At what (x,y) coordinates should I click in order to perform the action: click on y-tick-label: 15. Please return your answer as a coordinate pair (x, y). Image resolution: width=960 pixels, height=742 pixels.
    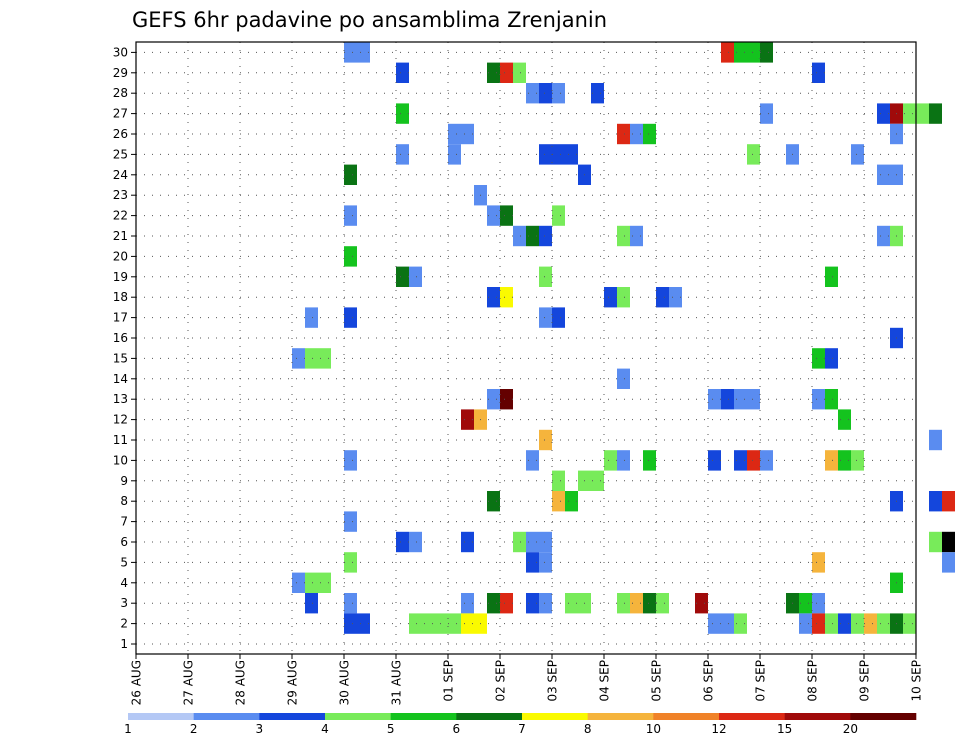
    Looking at the image, I should click on (120, 358).